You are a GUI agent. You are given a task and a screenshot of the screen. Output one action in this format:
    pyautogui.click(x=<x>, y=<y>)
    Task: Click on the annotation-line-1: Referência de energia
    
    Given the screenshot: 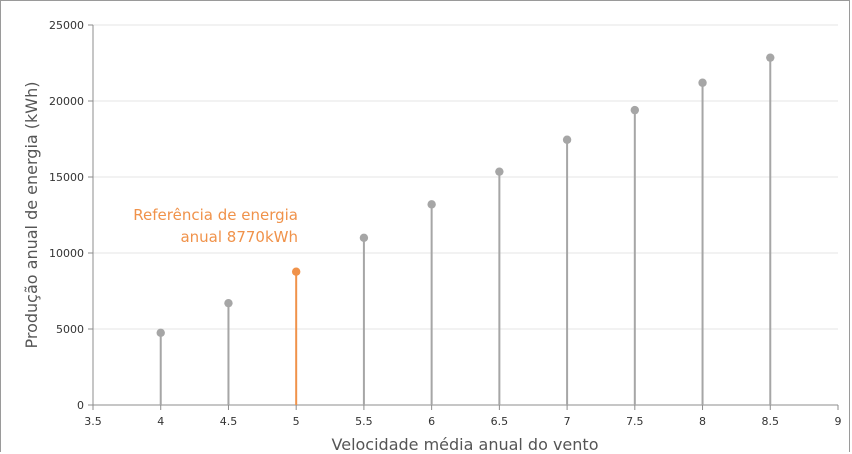 What is the action you would take?
    pyautogui.click(x=215, y=215)
    